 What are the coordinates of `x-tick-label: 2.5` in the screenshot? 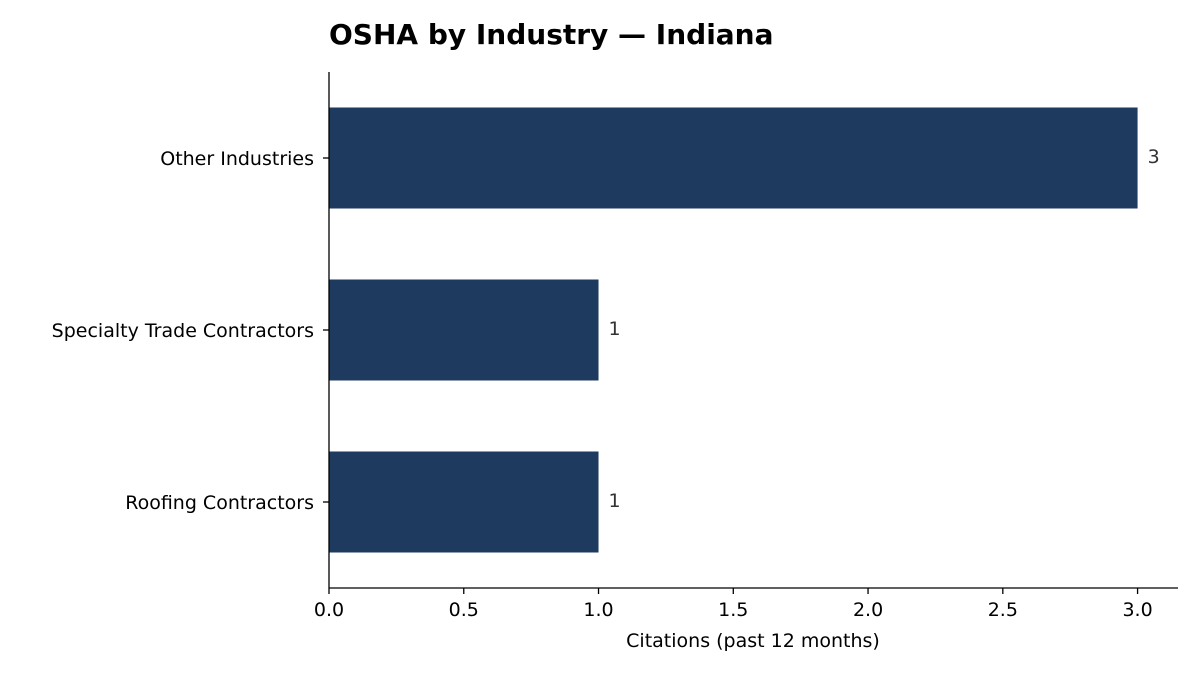 It's located at (1003, 610).